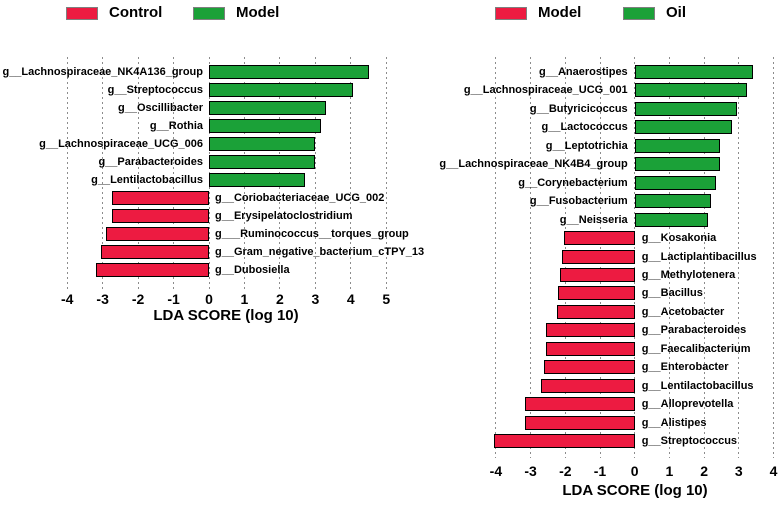  I want to click on taxon-label: g___Ruminococcus__torques_group, so click(312, 234).